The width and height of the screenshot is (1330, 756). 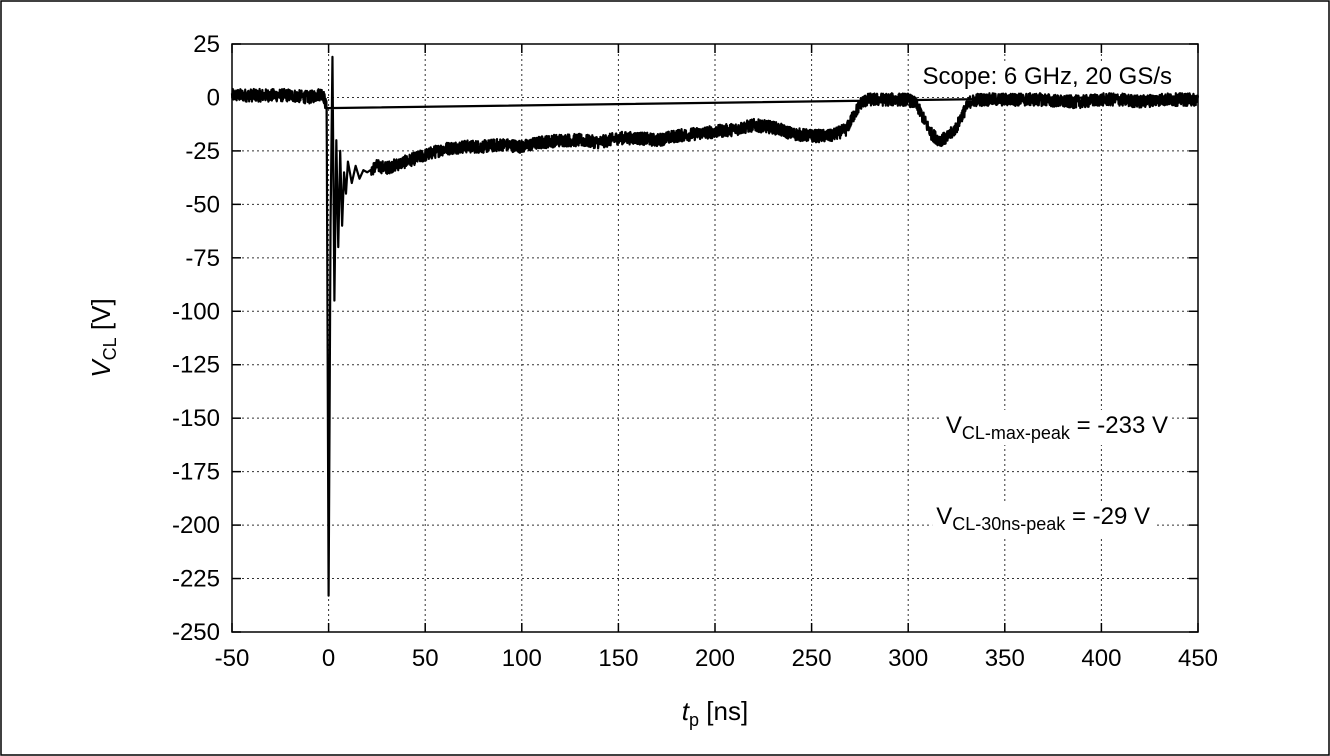 I want to click on max-peak-annotation-background, so click(x=1056, y=427).